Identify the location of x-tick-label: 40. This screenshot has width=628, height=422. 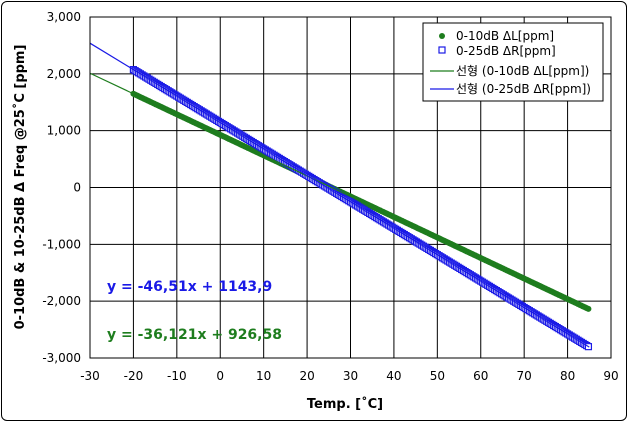
(393, 376).